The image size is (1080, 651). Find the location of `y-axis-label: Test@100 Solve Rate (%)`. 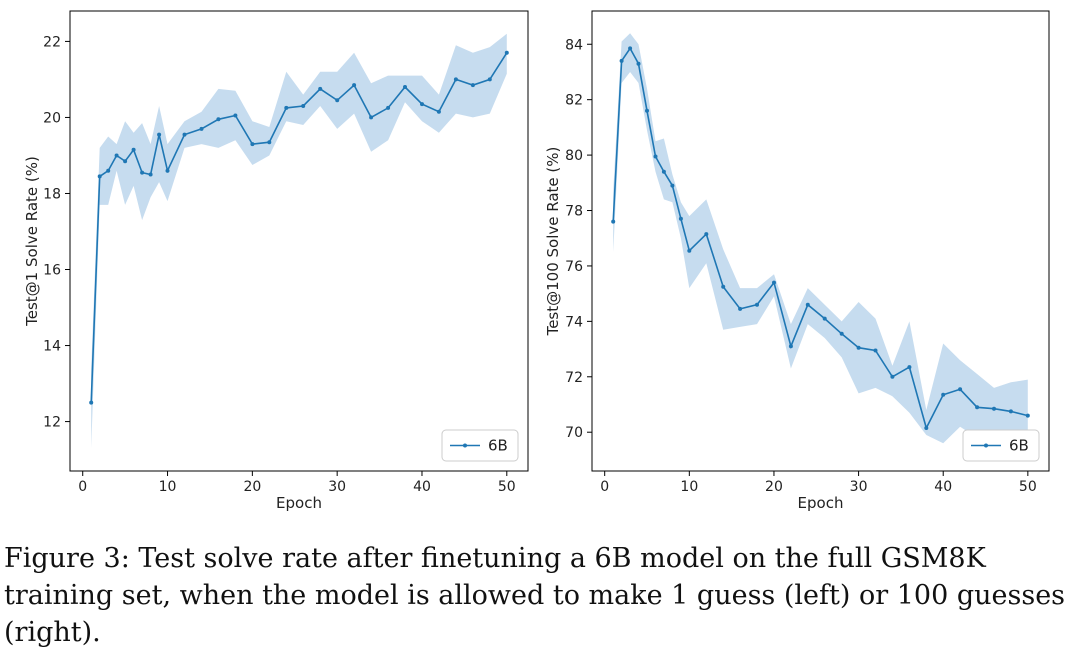

y-axis-label: Test@100 Solve Rate (%) is located at coordinates (553, 242).